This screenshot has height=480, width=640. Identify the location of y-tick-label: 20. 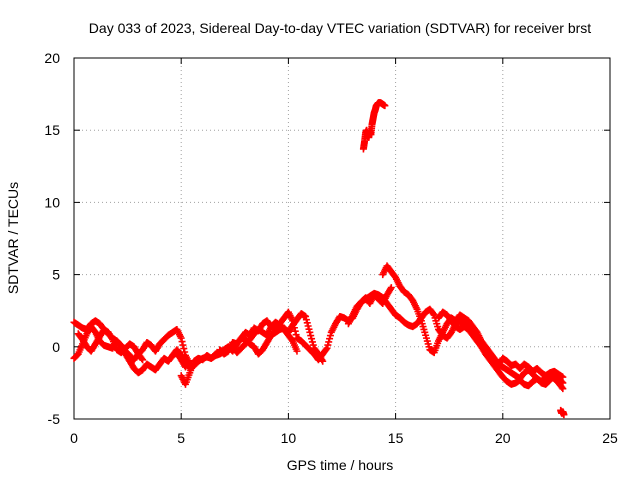
(52, 58).